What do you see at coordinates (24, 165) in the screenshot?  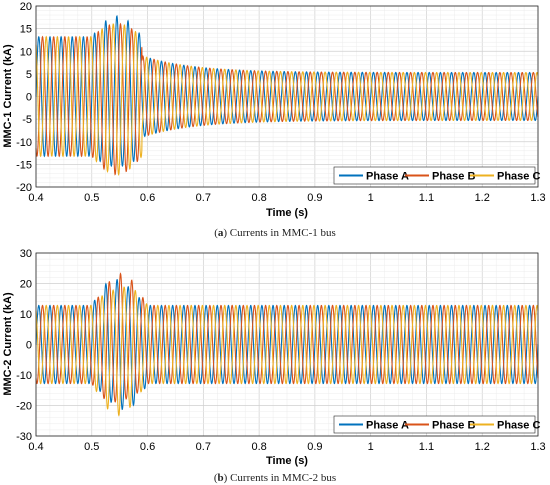 I see `y-tick-label: -15` at bounding box center [24, 165].